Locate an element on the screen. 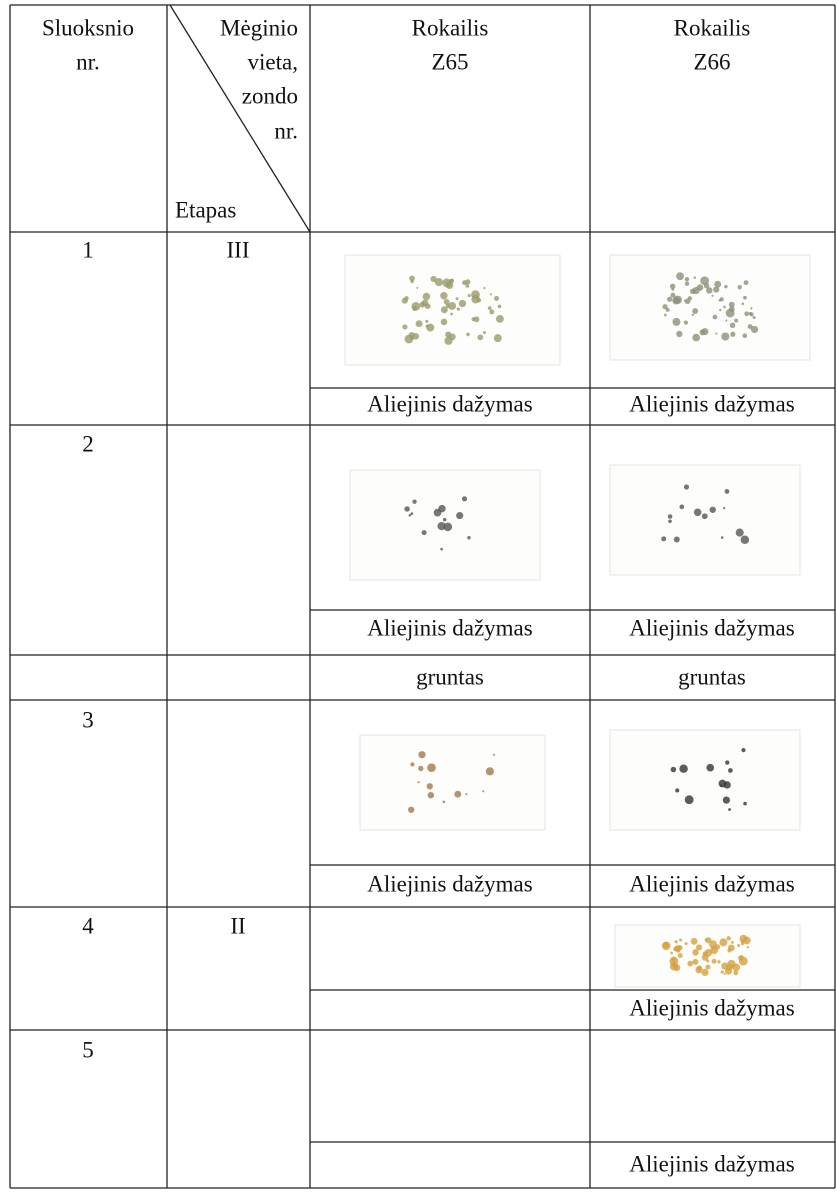 This screenshot has height=1192, width=837. header-text: Mėginio is located at coordinates (259, 27).